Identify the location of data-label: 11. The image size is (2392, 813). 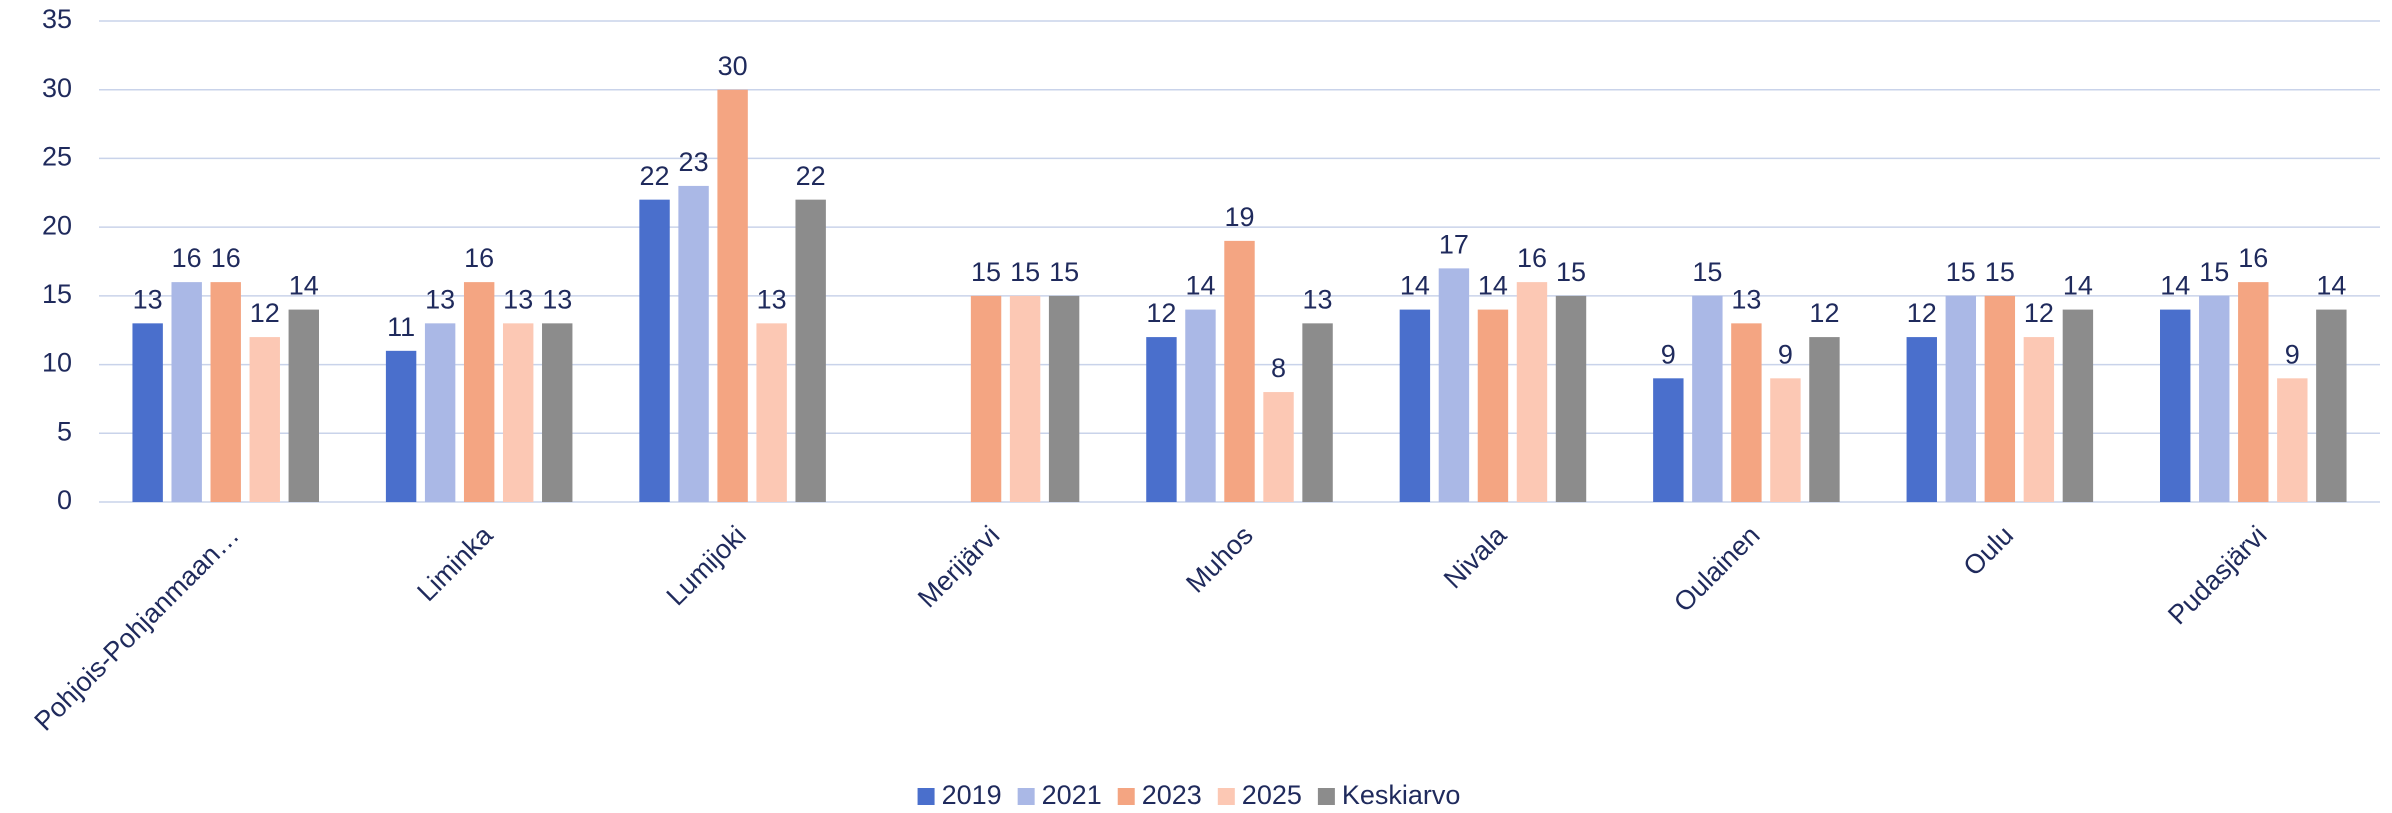
(401, 327).